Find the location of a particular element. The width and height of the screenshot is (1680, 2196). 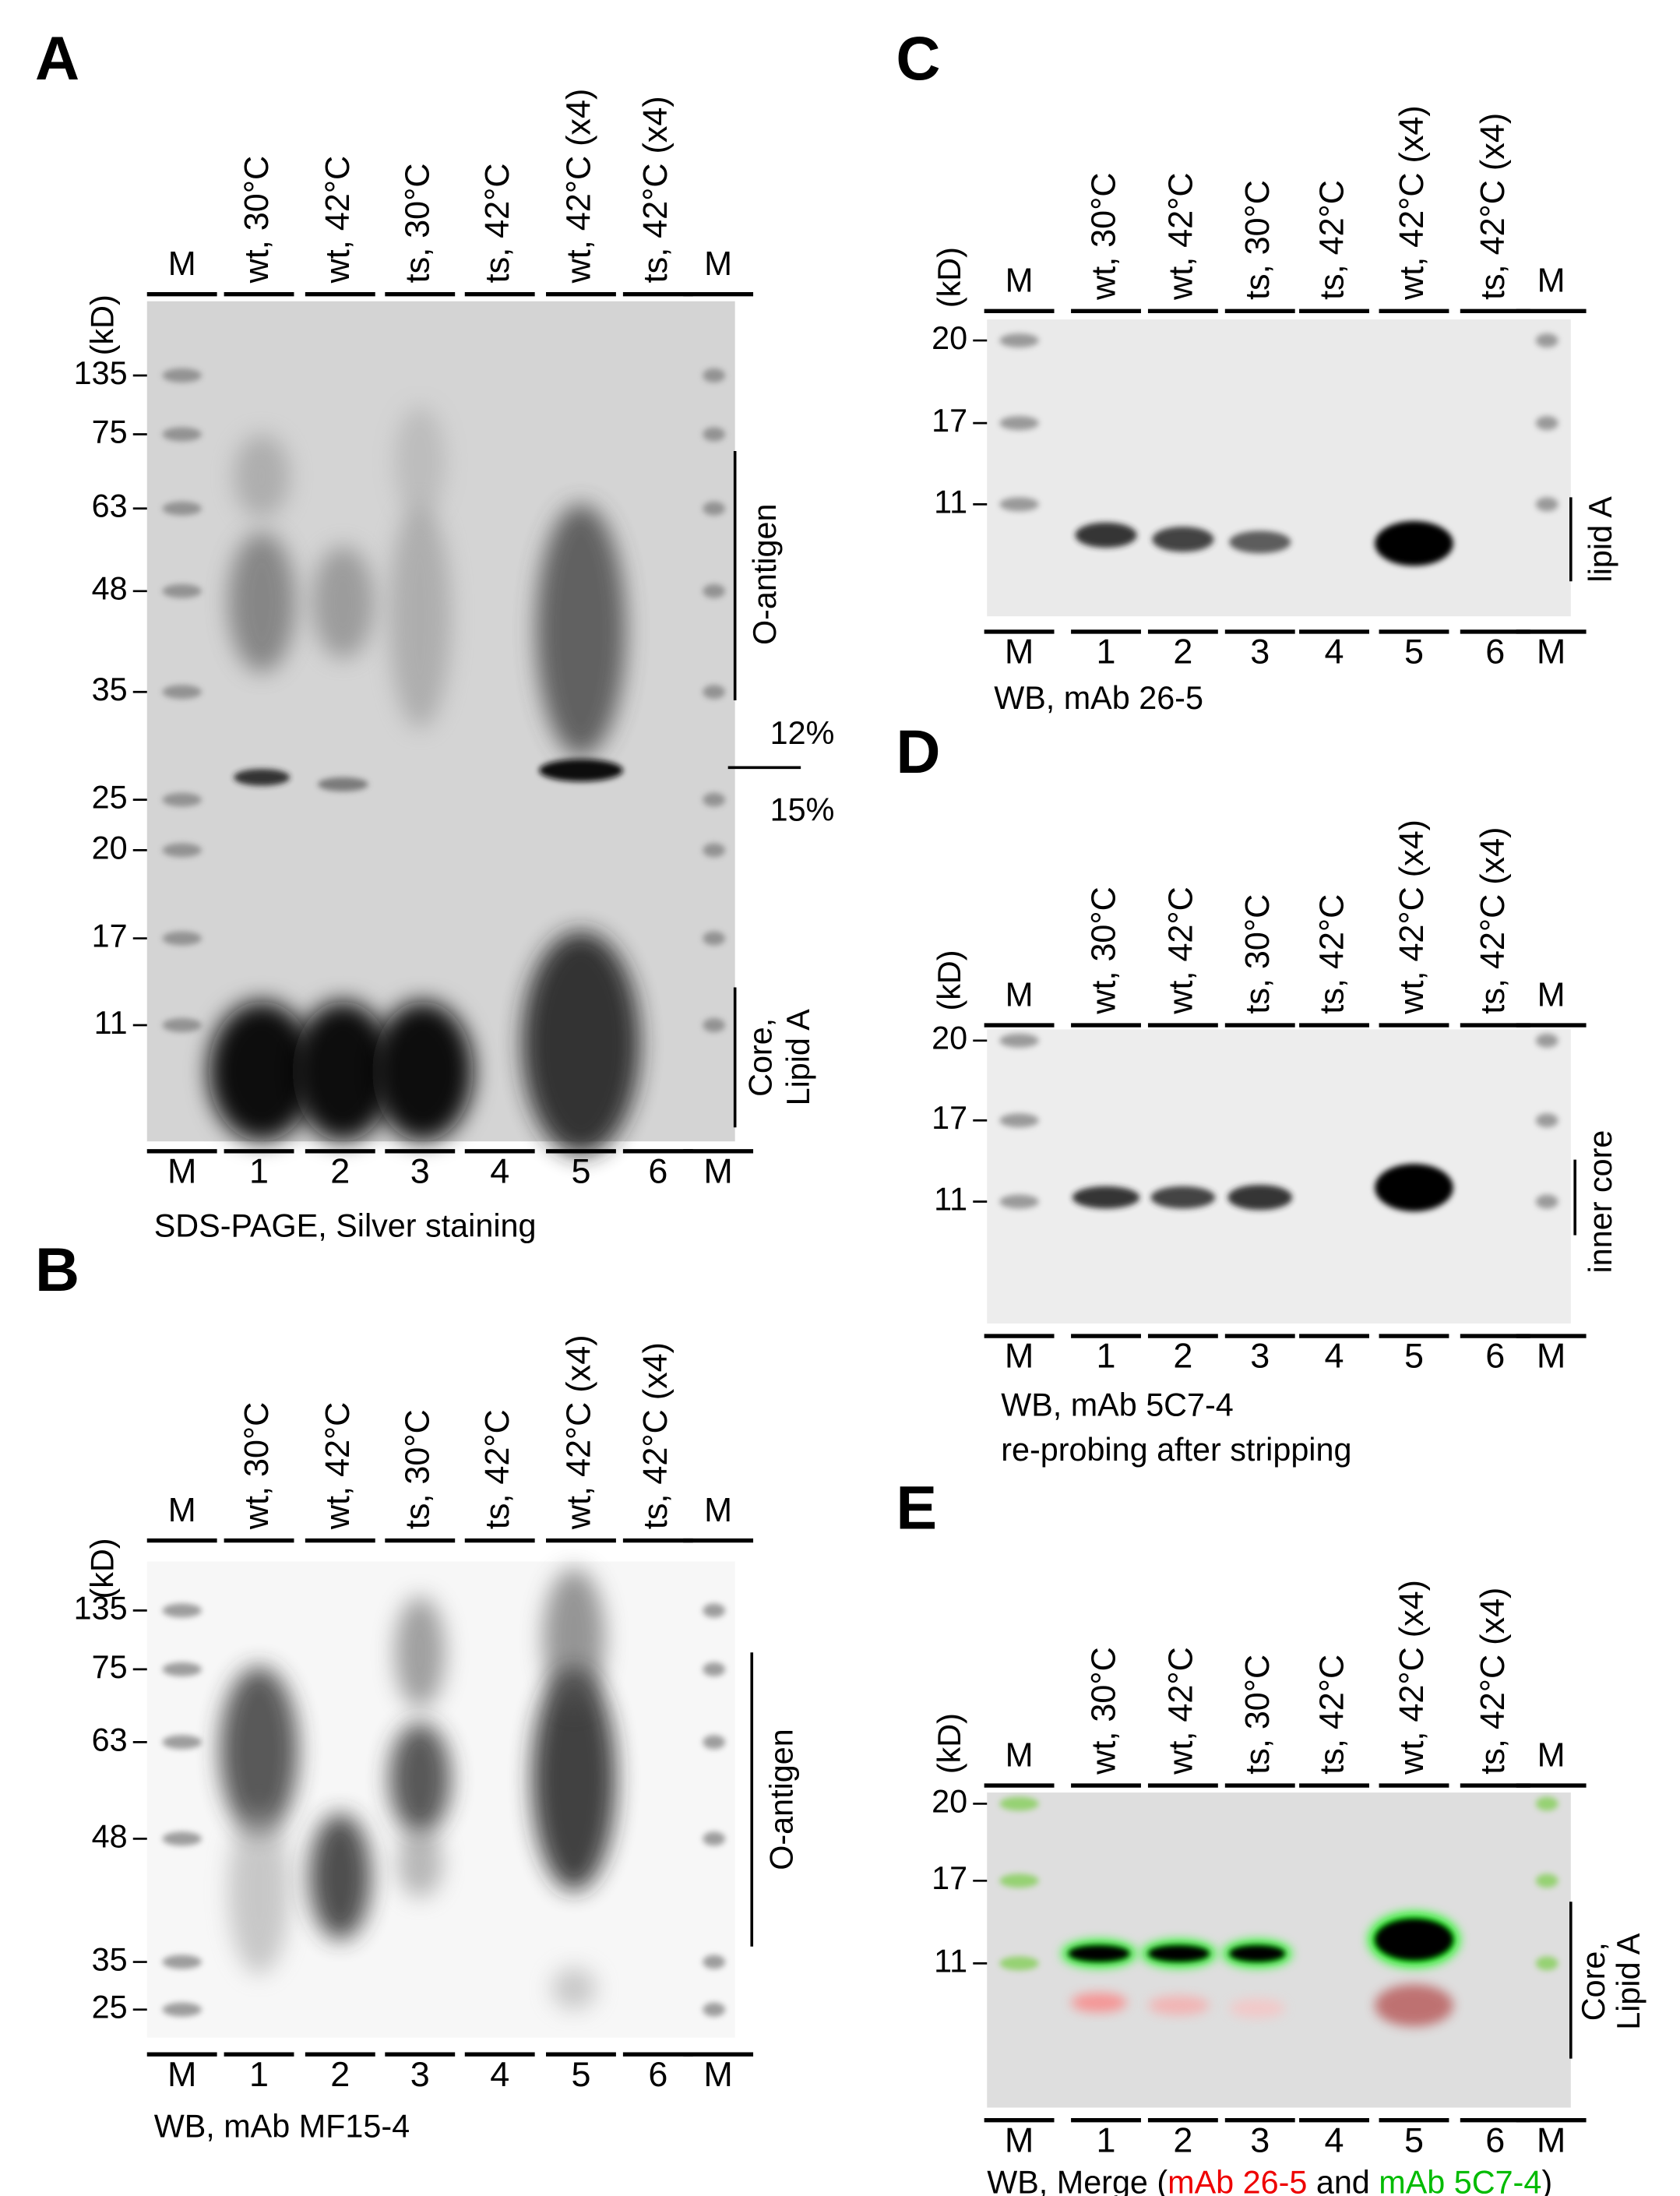

caption-part: WB, Merge ( is located at coordinates (1077, 2180).